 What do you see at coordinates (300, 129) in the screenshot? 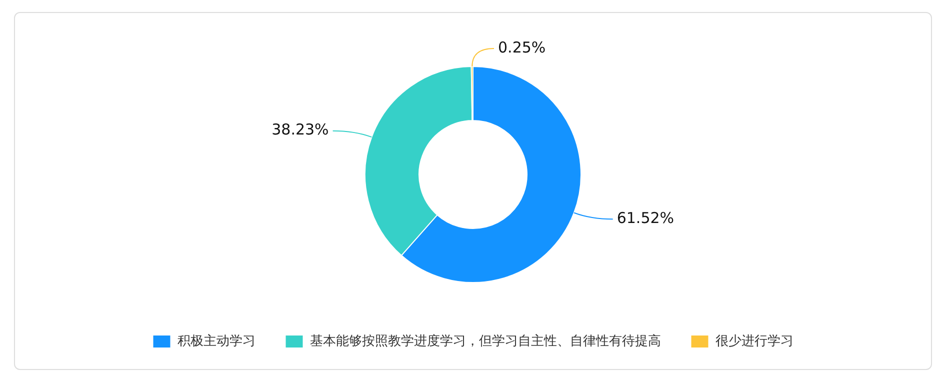
I see `data-label: 38.23%` at bounding box center [300, 129].